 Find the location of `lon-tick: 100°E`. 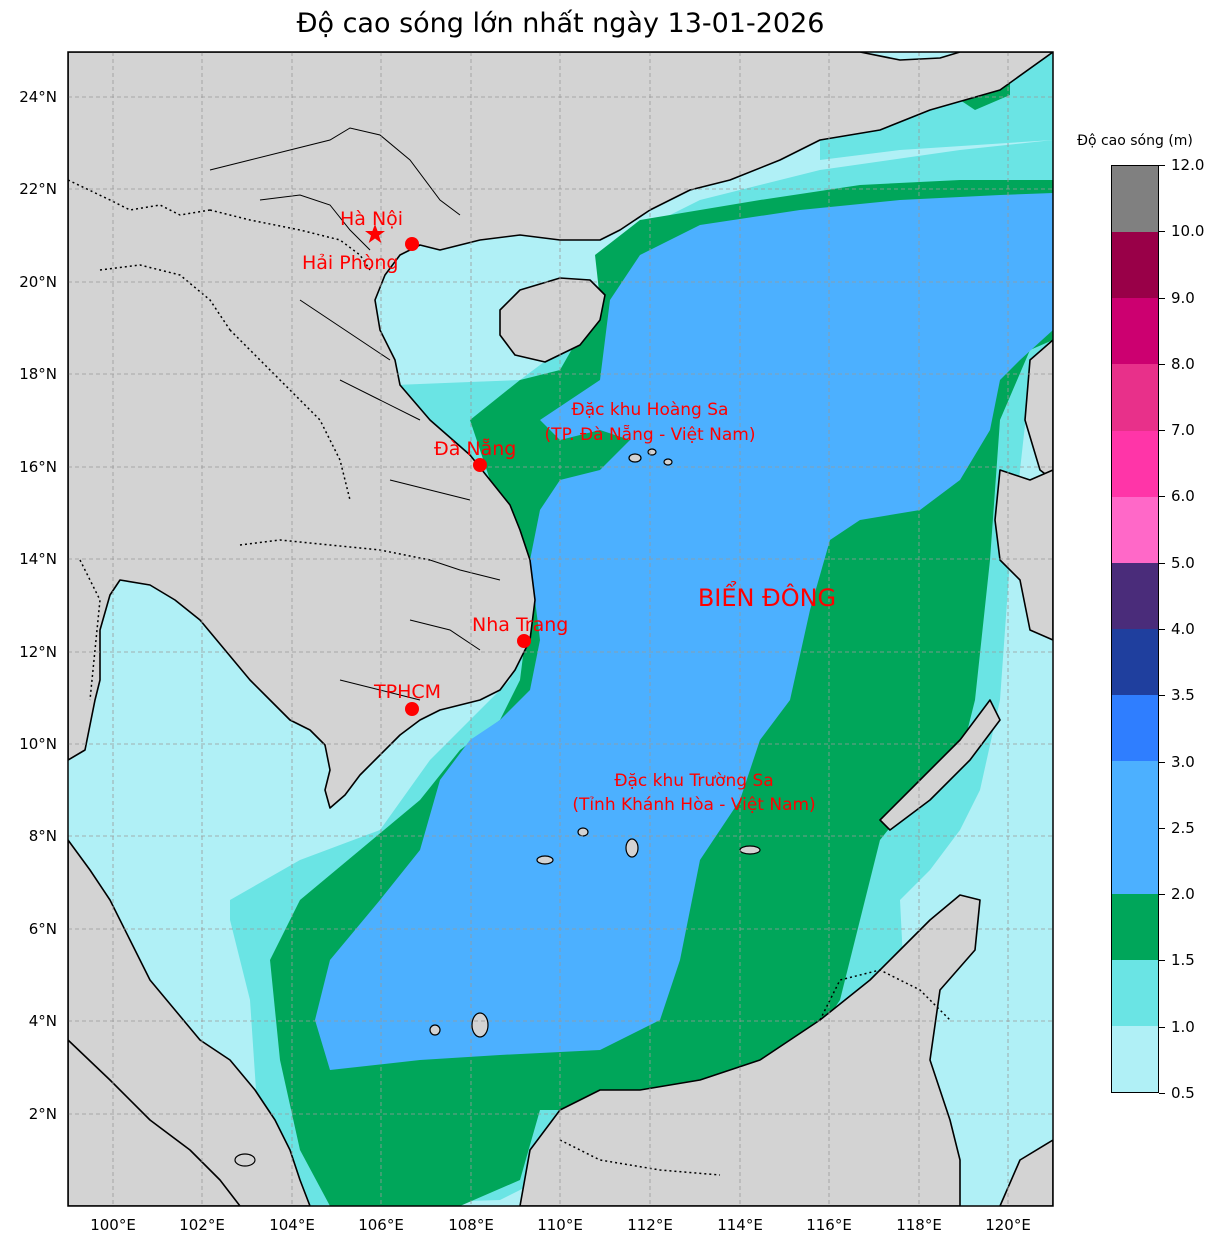

lon-tick: 100°E is located at coordinates (113, 1225).